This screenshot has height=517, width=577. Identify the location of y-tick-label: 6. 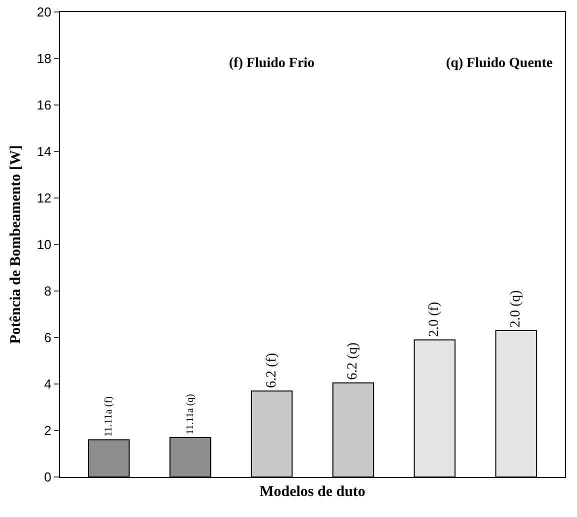
(48, 338).